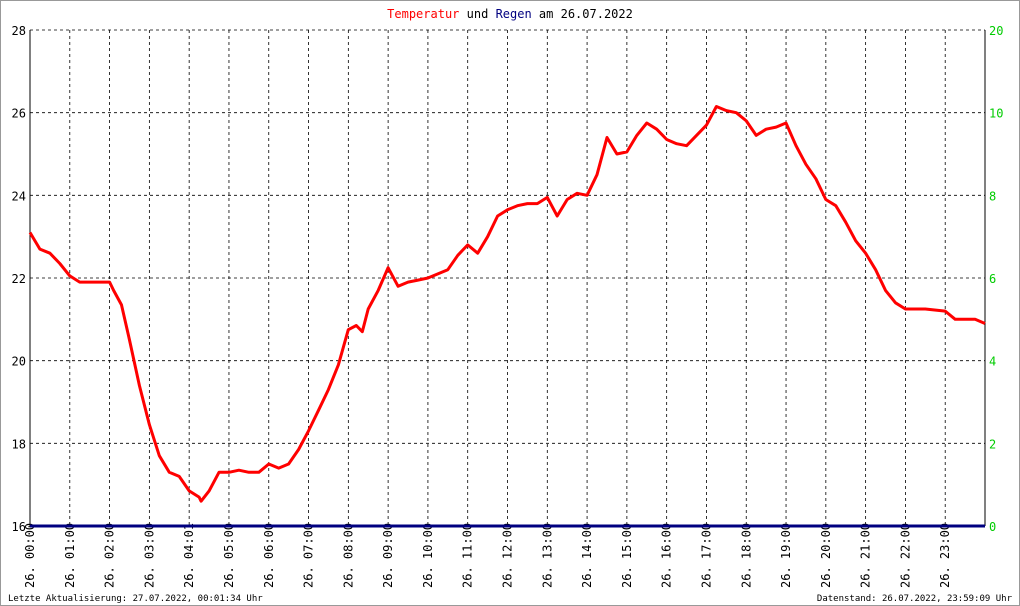 This screenshot has height=606, width=1020. What do you see at coordinates (746, 555) in the screenshot?
I see `x-tick-label: 26. 18:00` at bounding box center [746, 555].